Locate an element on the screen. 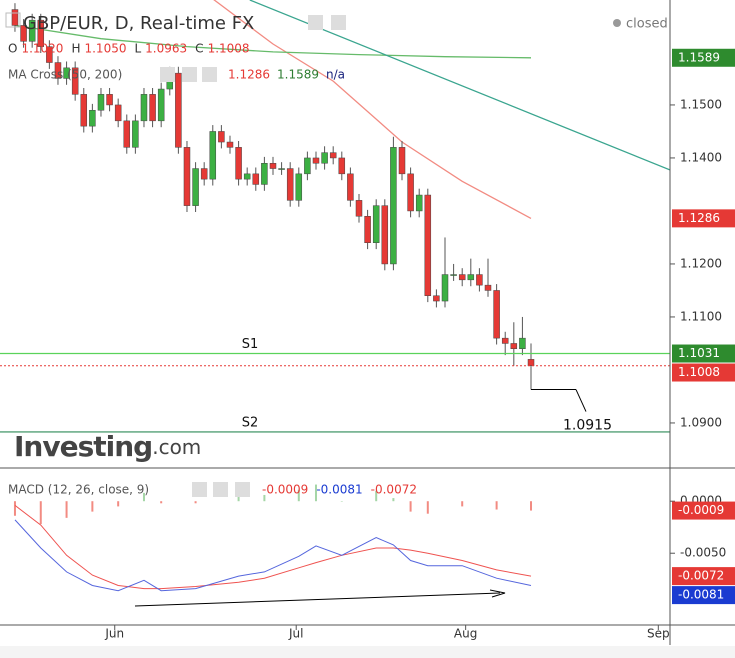 The image size is (735, 658). gear-icon is located at coordinates (338, 22).